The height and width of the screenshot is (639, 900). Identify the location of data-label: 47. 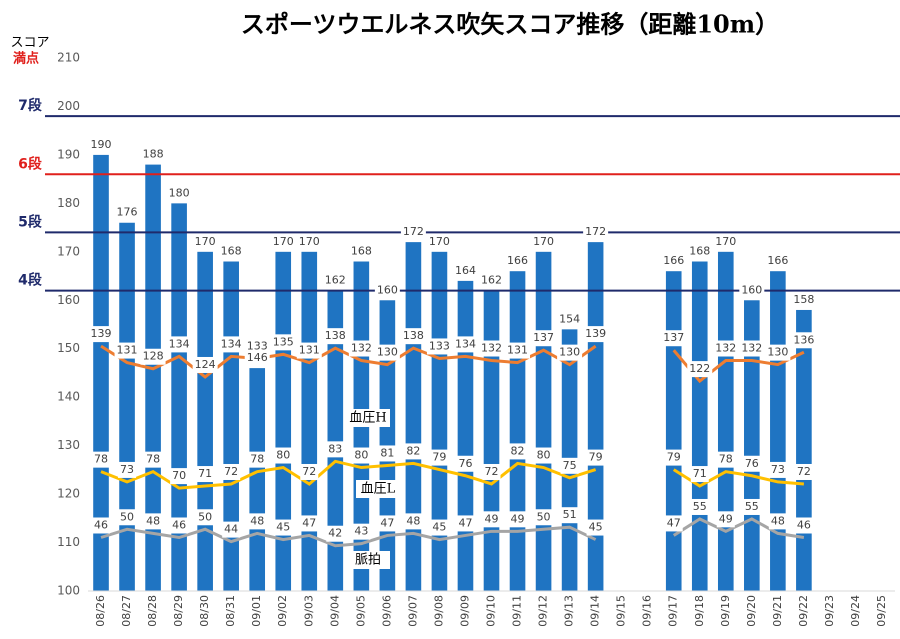
(465, 522).